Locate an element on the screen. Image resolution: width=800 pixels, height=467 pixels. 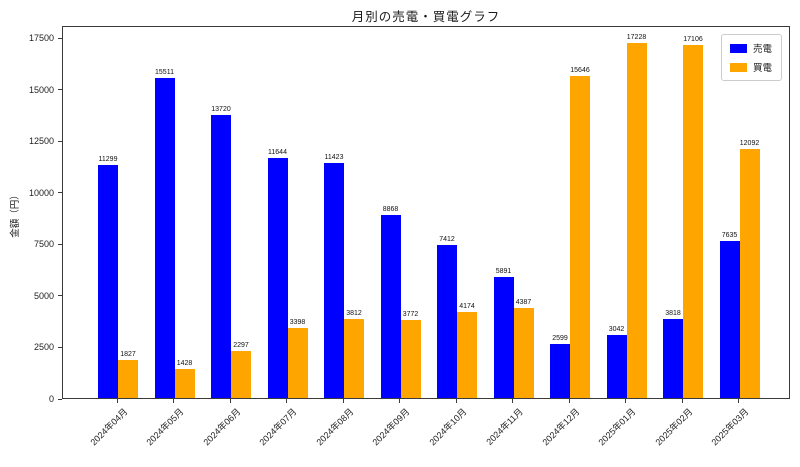
bar-value-label: 4387 is located at coordinates (523, 302).